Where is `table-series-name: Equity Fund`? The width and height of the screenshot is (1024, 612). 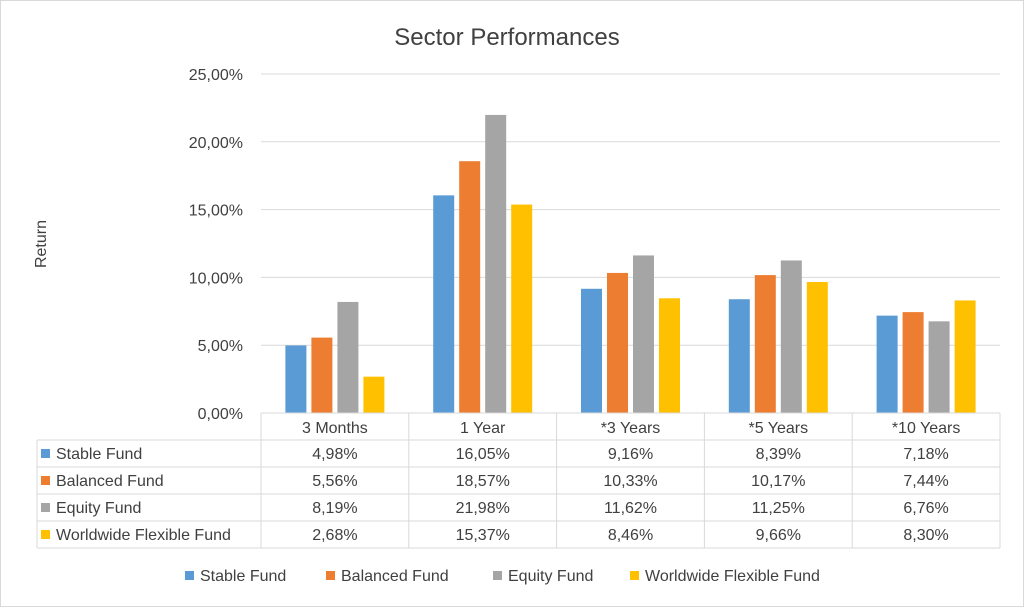
table-series-name: Equity Fund is located at coordinates (98, 508).